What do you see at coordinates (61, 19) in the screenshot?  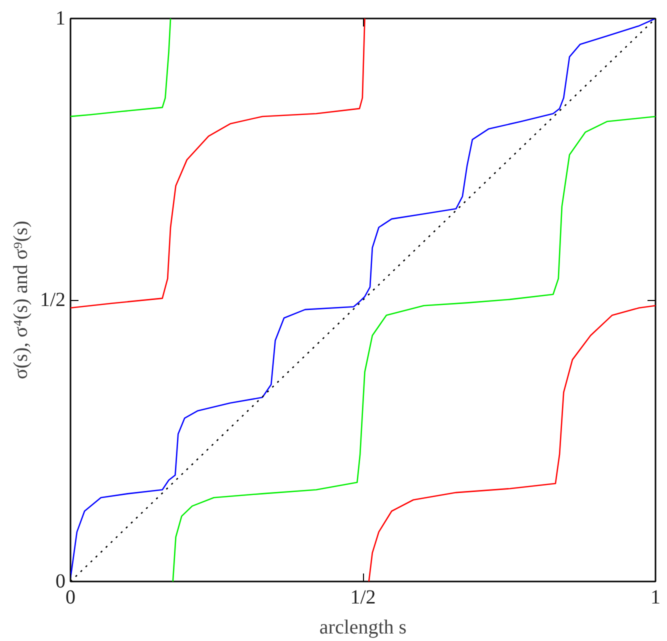 I see `y-tick-label: 1` at bounding box center [61, 19].